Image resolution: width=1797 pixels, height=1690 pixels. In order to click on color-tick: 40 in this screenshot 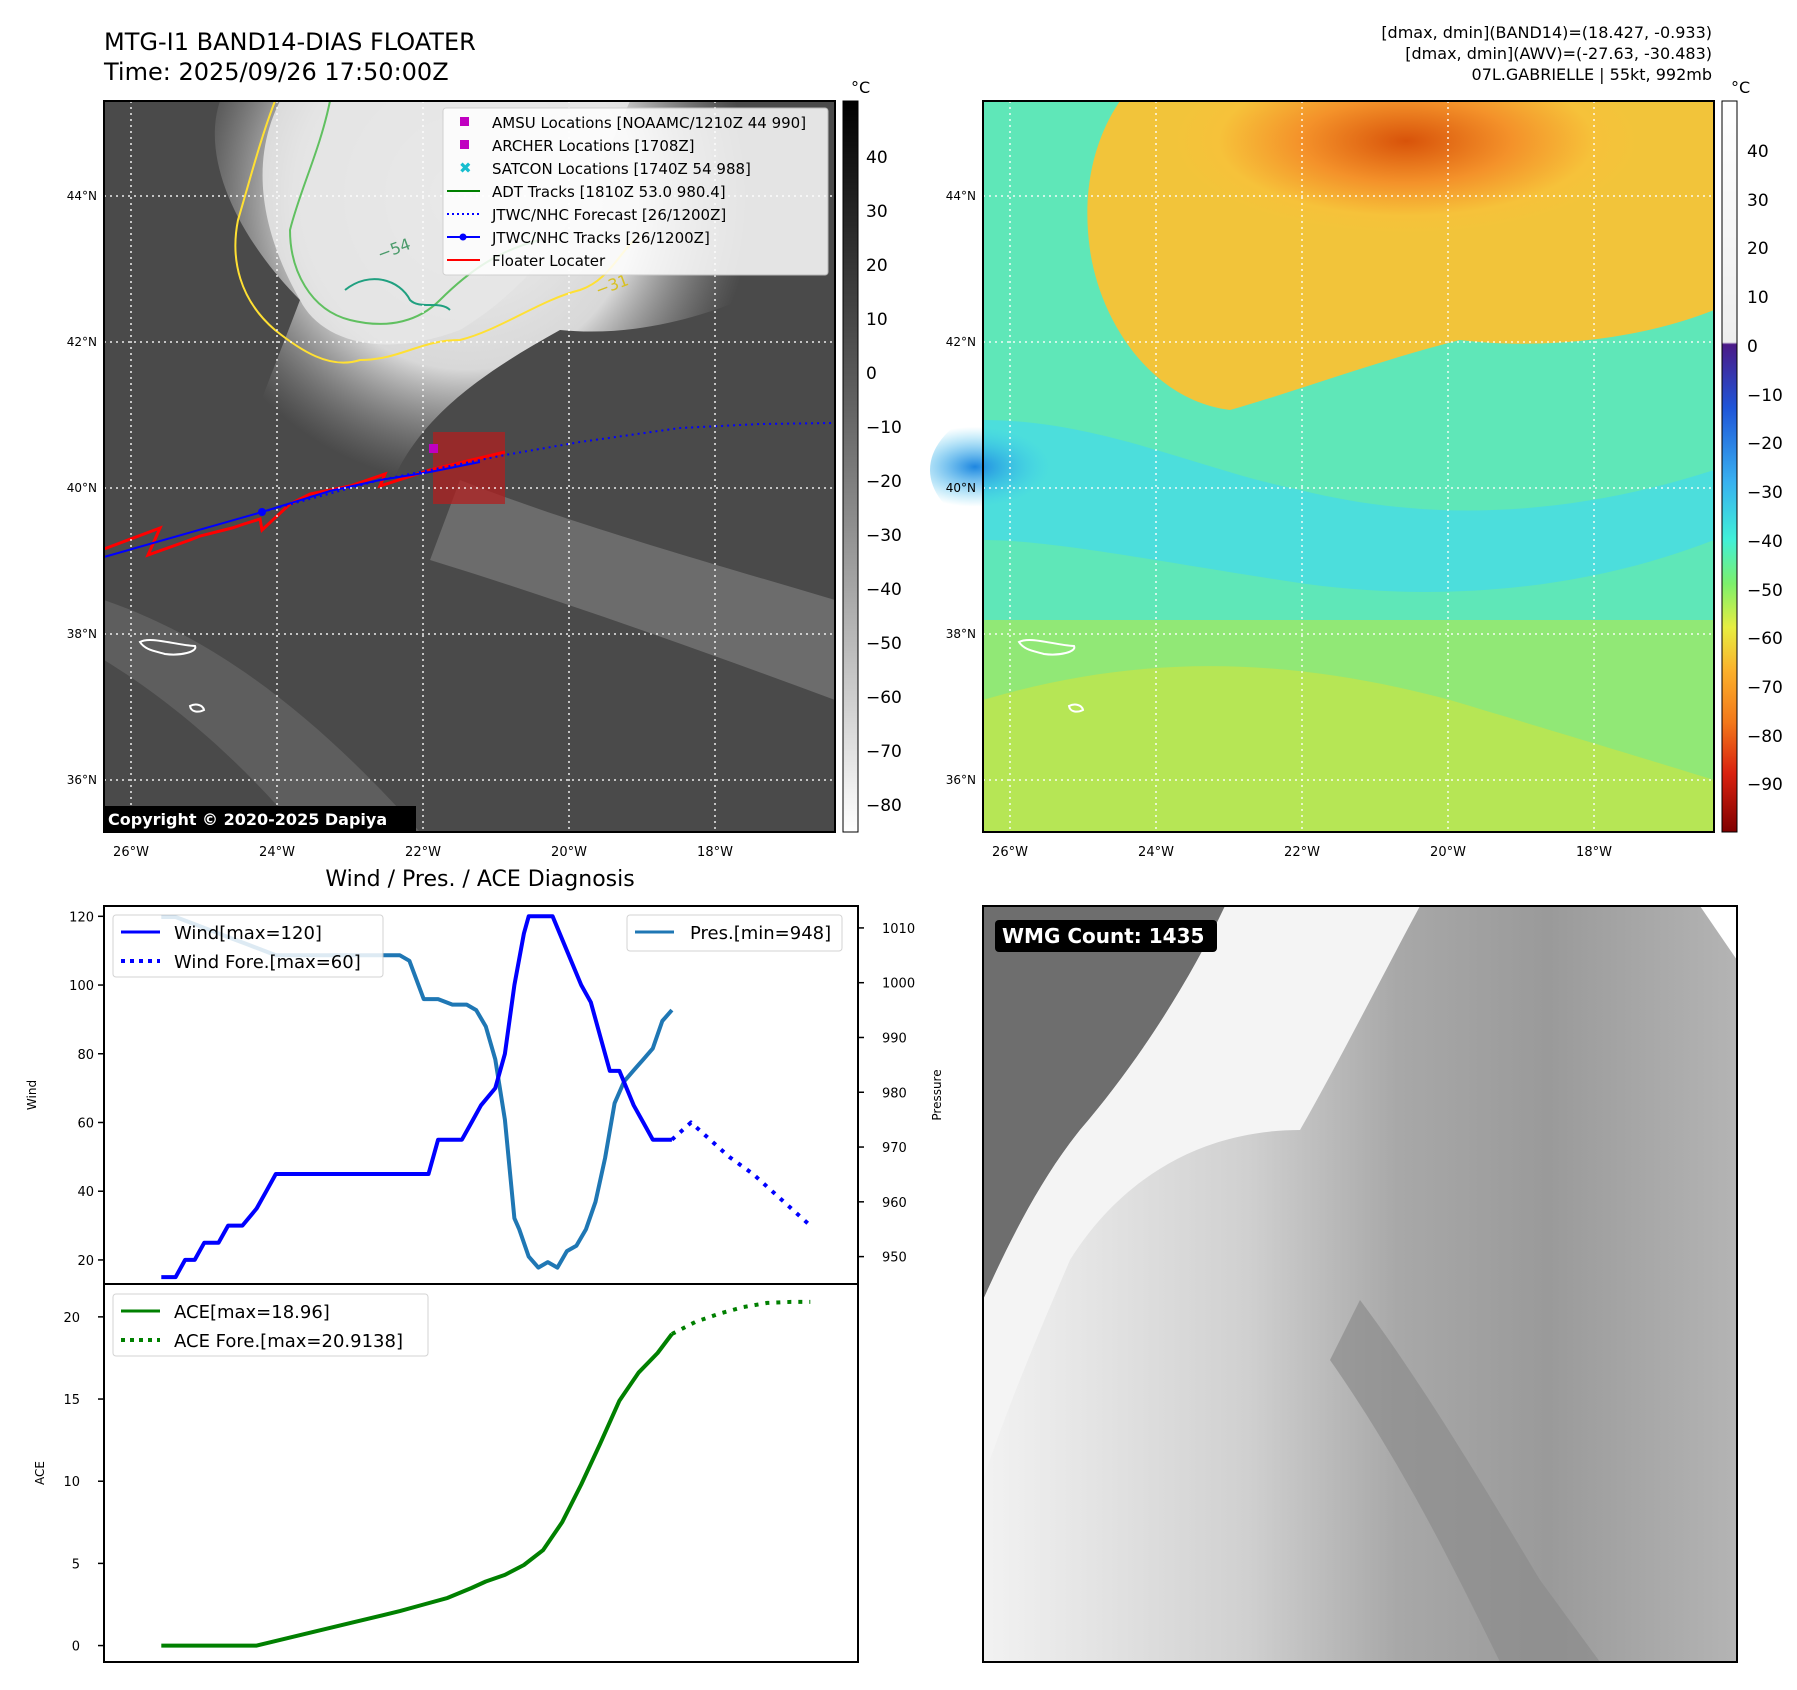, I will do `click(1758, 152)`.